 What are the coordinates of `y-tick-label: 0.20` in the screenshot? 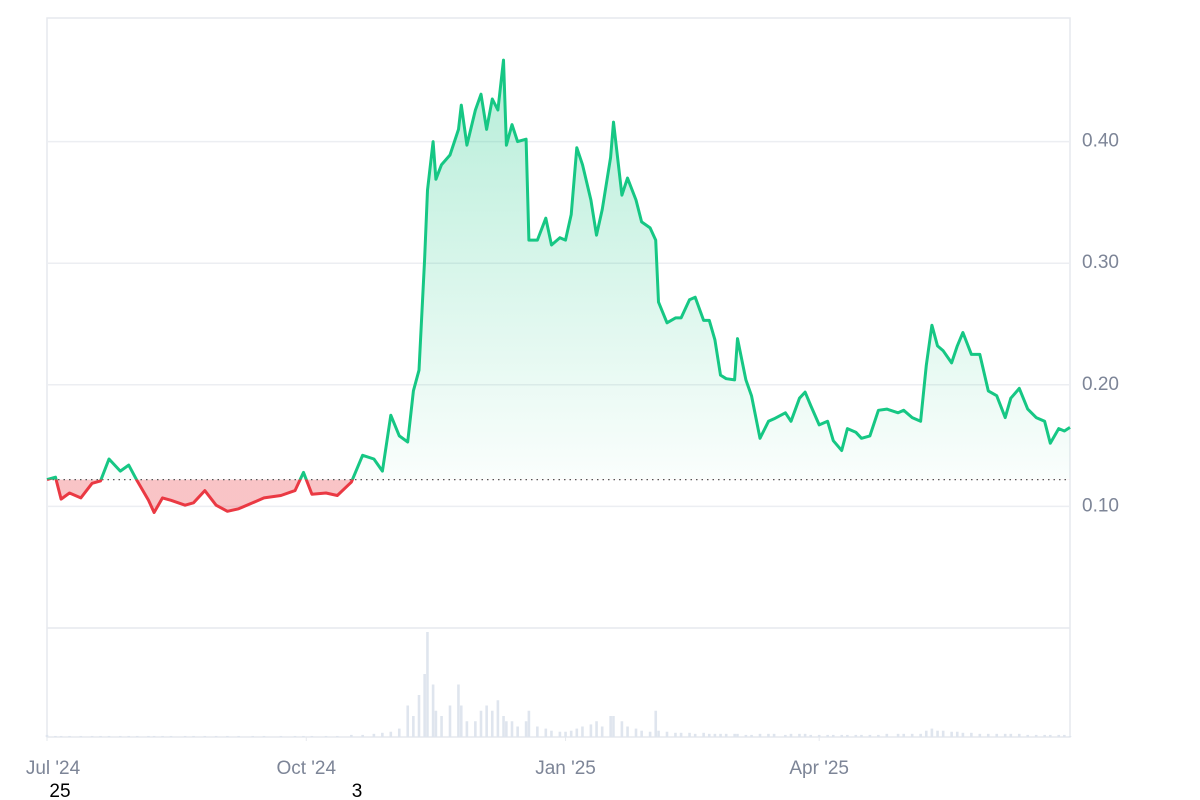 It's located at (1100, 384).